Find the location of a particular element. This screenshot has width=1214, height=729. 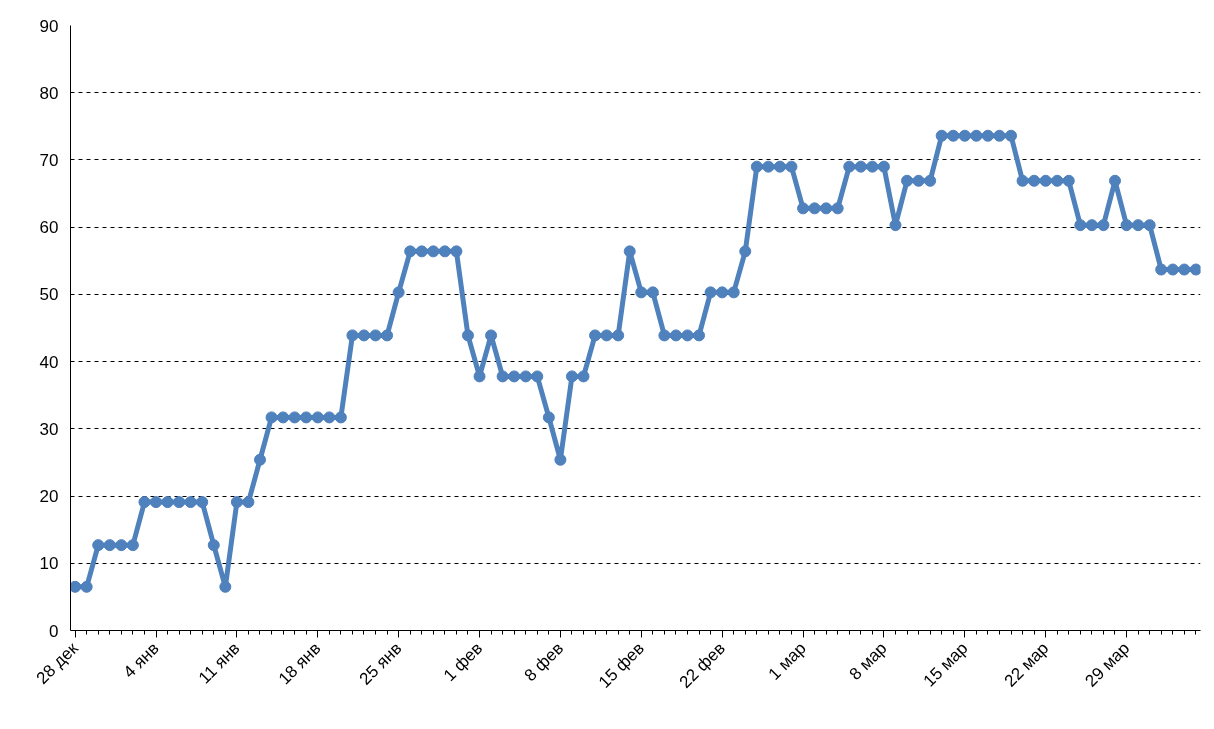

x-tick-label: 22 мар is located at coordinates (1026, 664).